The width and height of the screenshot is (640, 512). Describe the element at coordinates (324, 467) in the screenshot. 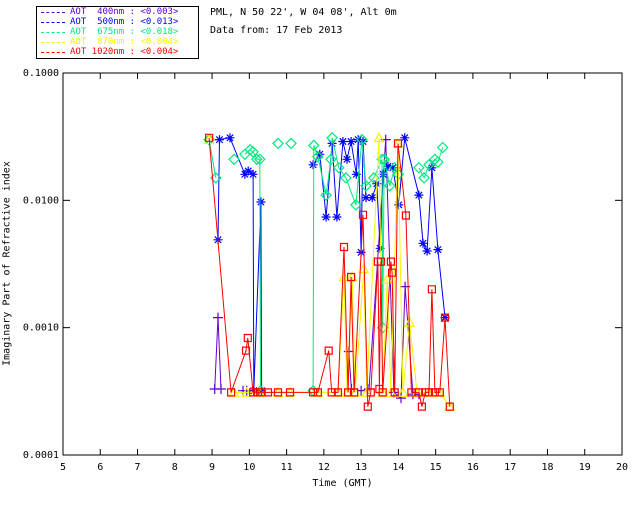

I see `x-tick-label: 12` at that location.